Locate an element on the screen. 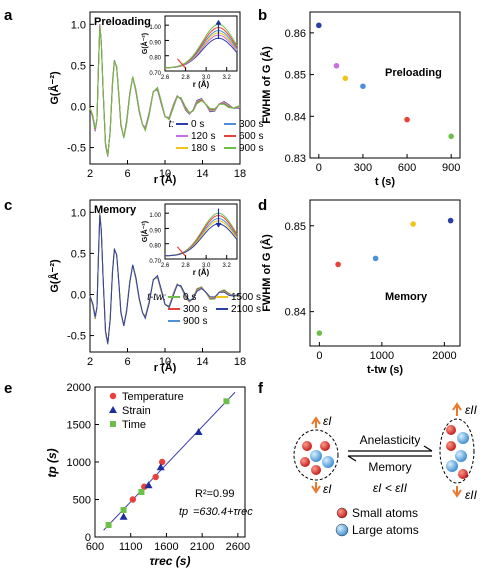 Image resolution: width=500 pixels, height=582 pixels. panel-label-a: a is located at coordinates (8, 15).